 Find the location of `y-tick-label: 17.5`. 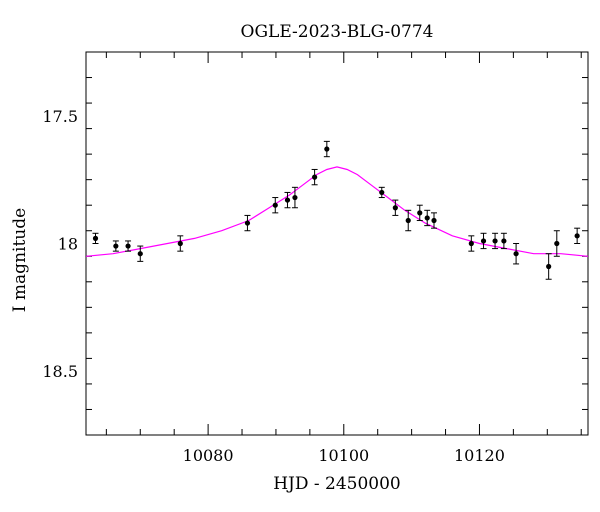

y-tick-label: 17.5 is located at coordinates (60, 116).